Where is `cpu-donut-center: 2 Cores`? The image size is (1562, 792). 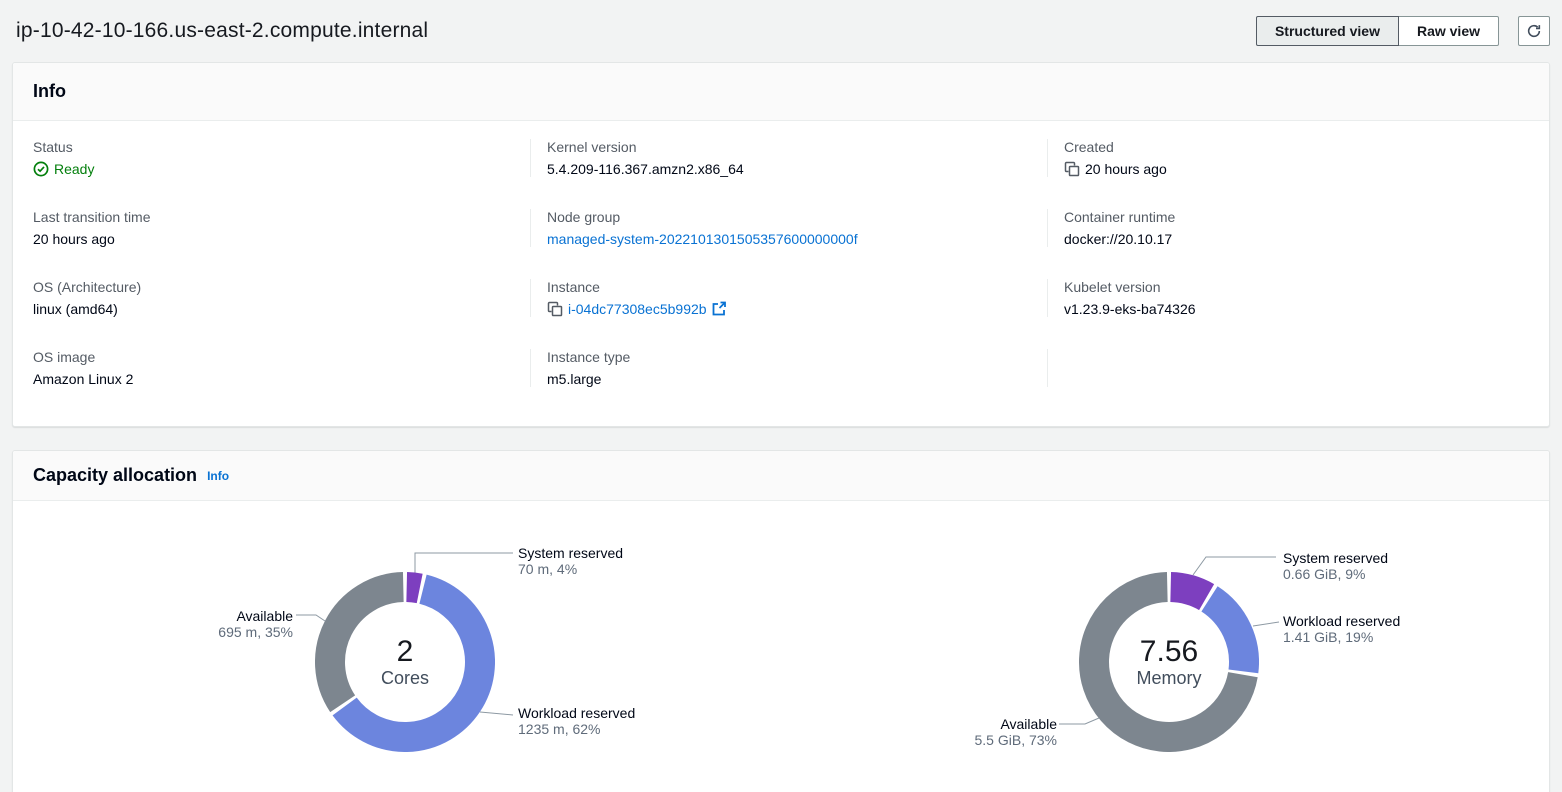 cpu-donut-center: 2 Cores is located at coordinates (405, 662).